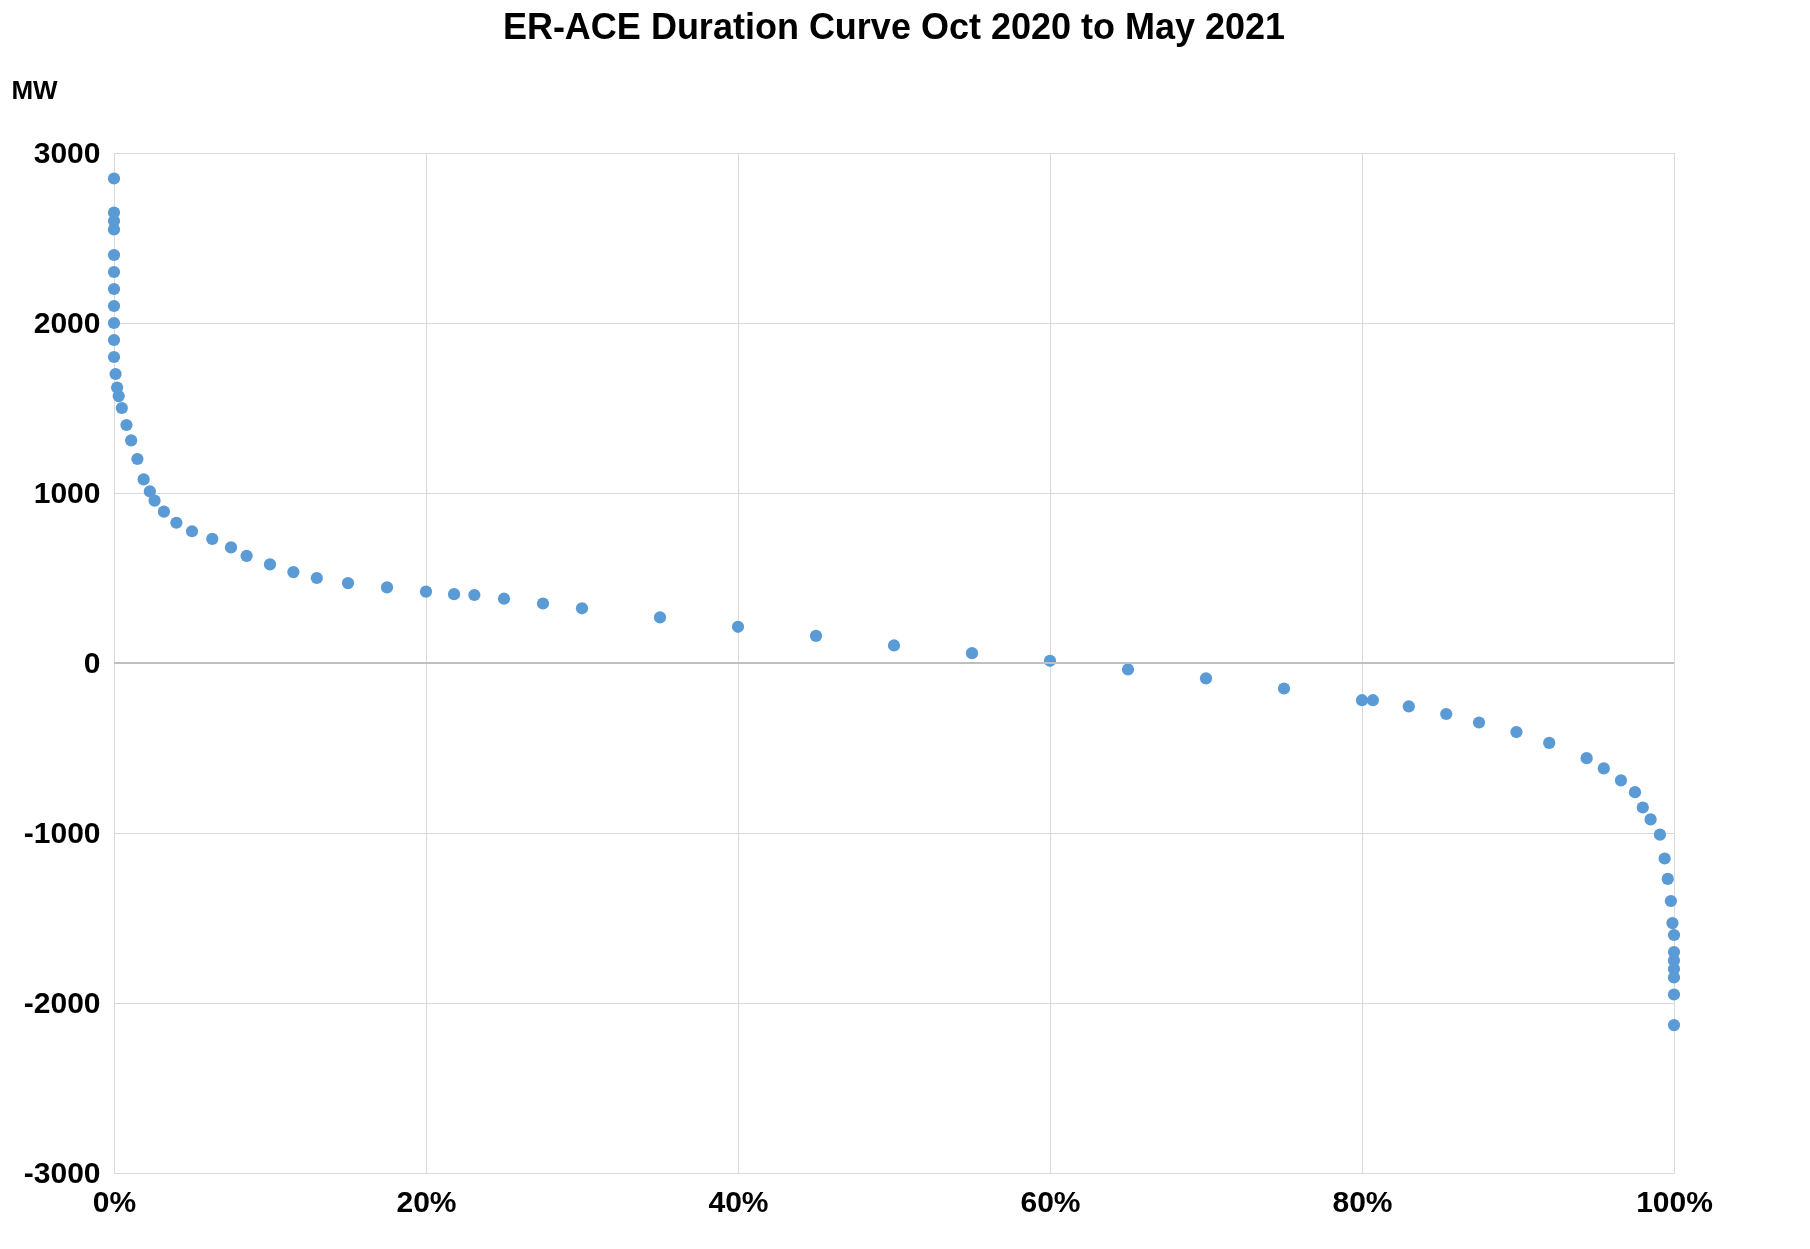  Describe the element at coordinates (894, 26) in the screenshot. I see `chart-title: ER-ACE Duration Curve Oct 2020 to May 2021` at that location.